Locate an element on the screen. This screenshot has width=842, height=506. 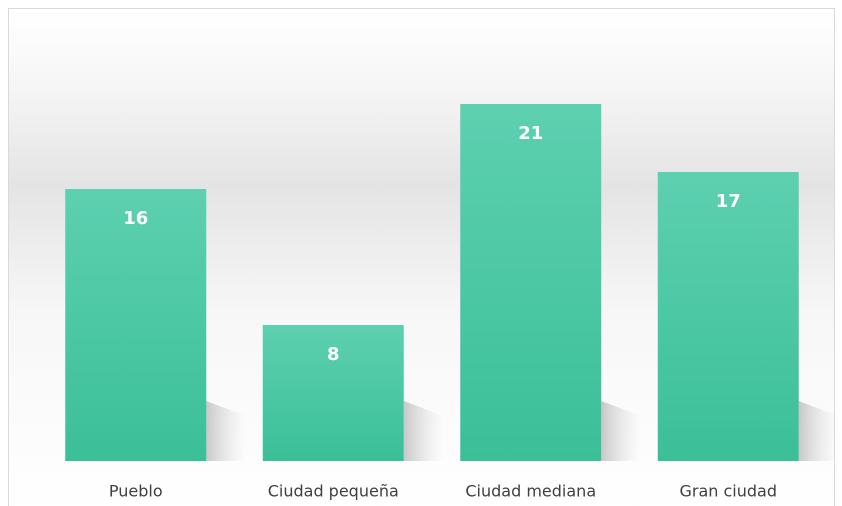
data-label: 17 is located at coordinates (728, 201).